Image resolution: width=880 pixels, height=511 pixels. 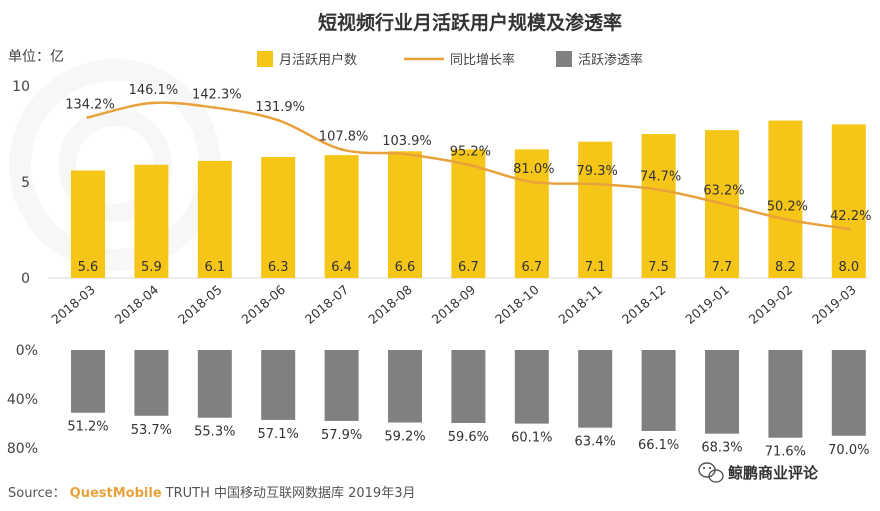 I want to click on penetration-value-label: 68.3%, so click(x=721, y=448).